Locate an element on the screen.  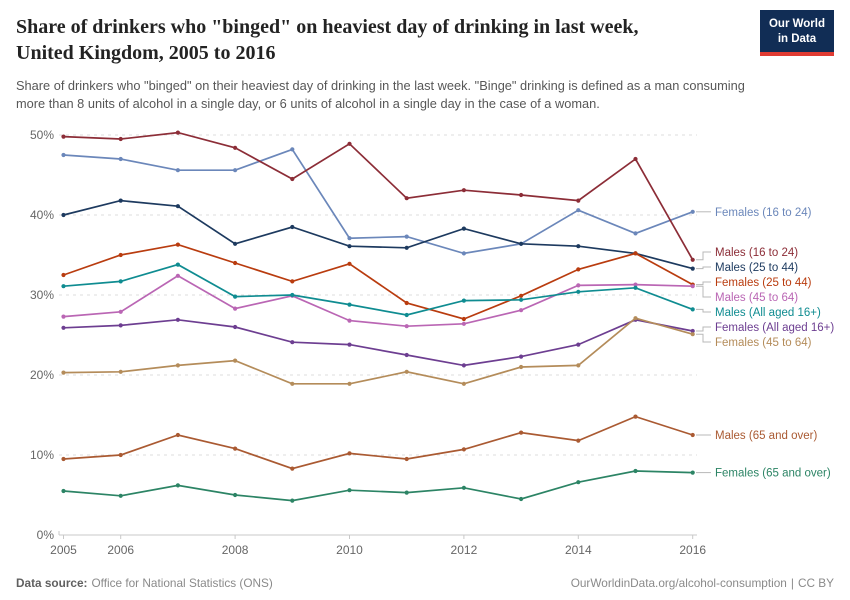
series-label-males-16-to-24: Males (16 to 24) is located at coordinates (756, 253).